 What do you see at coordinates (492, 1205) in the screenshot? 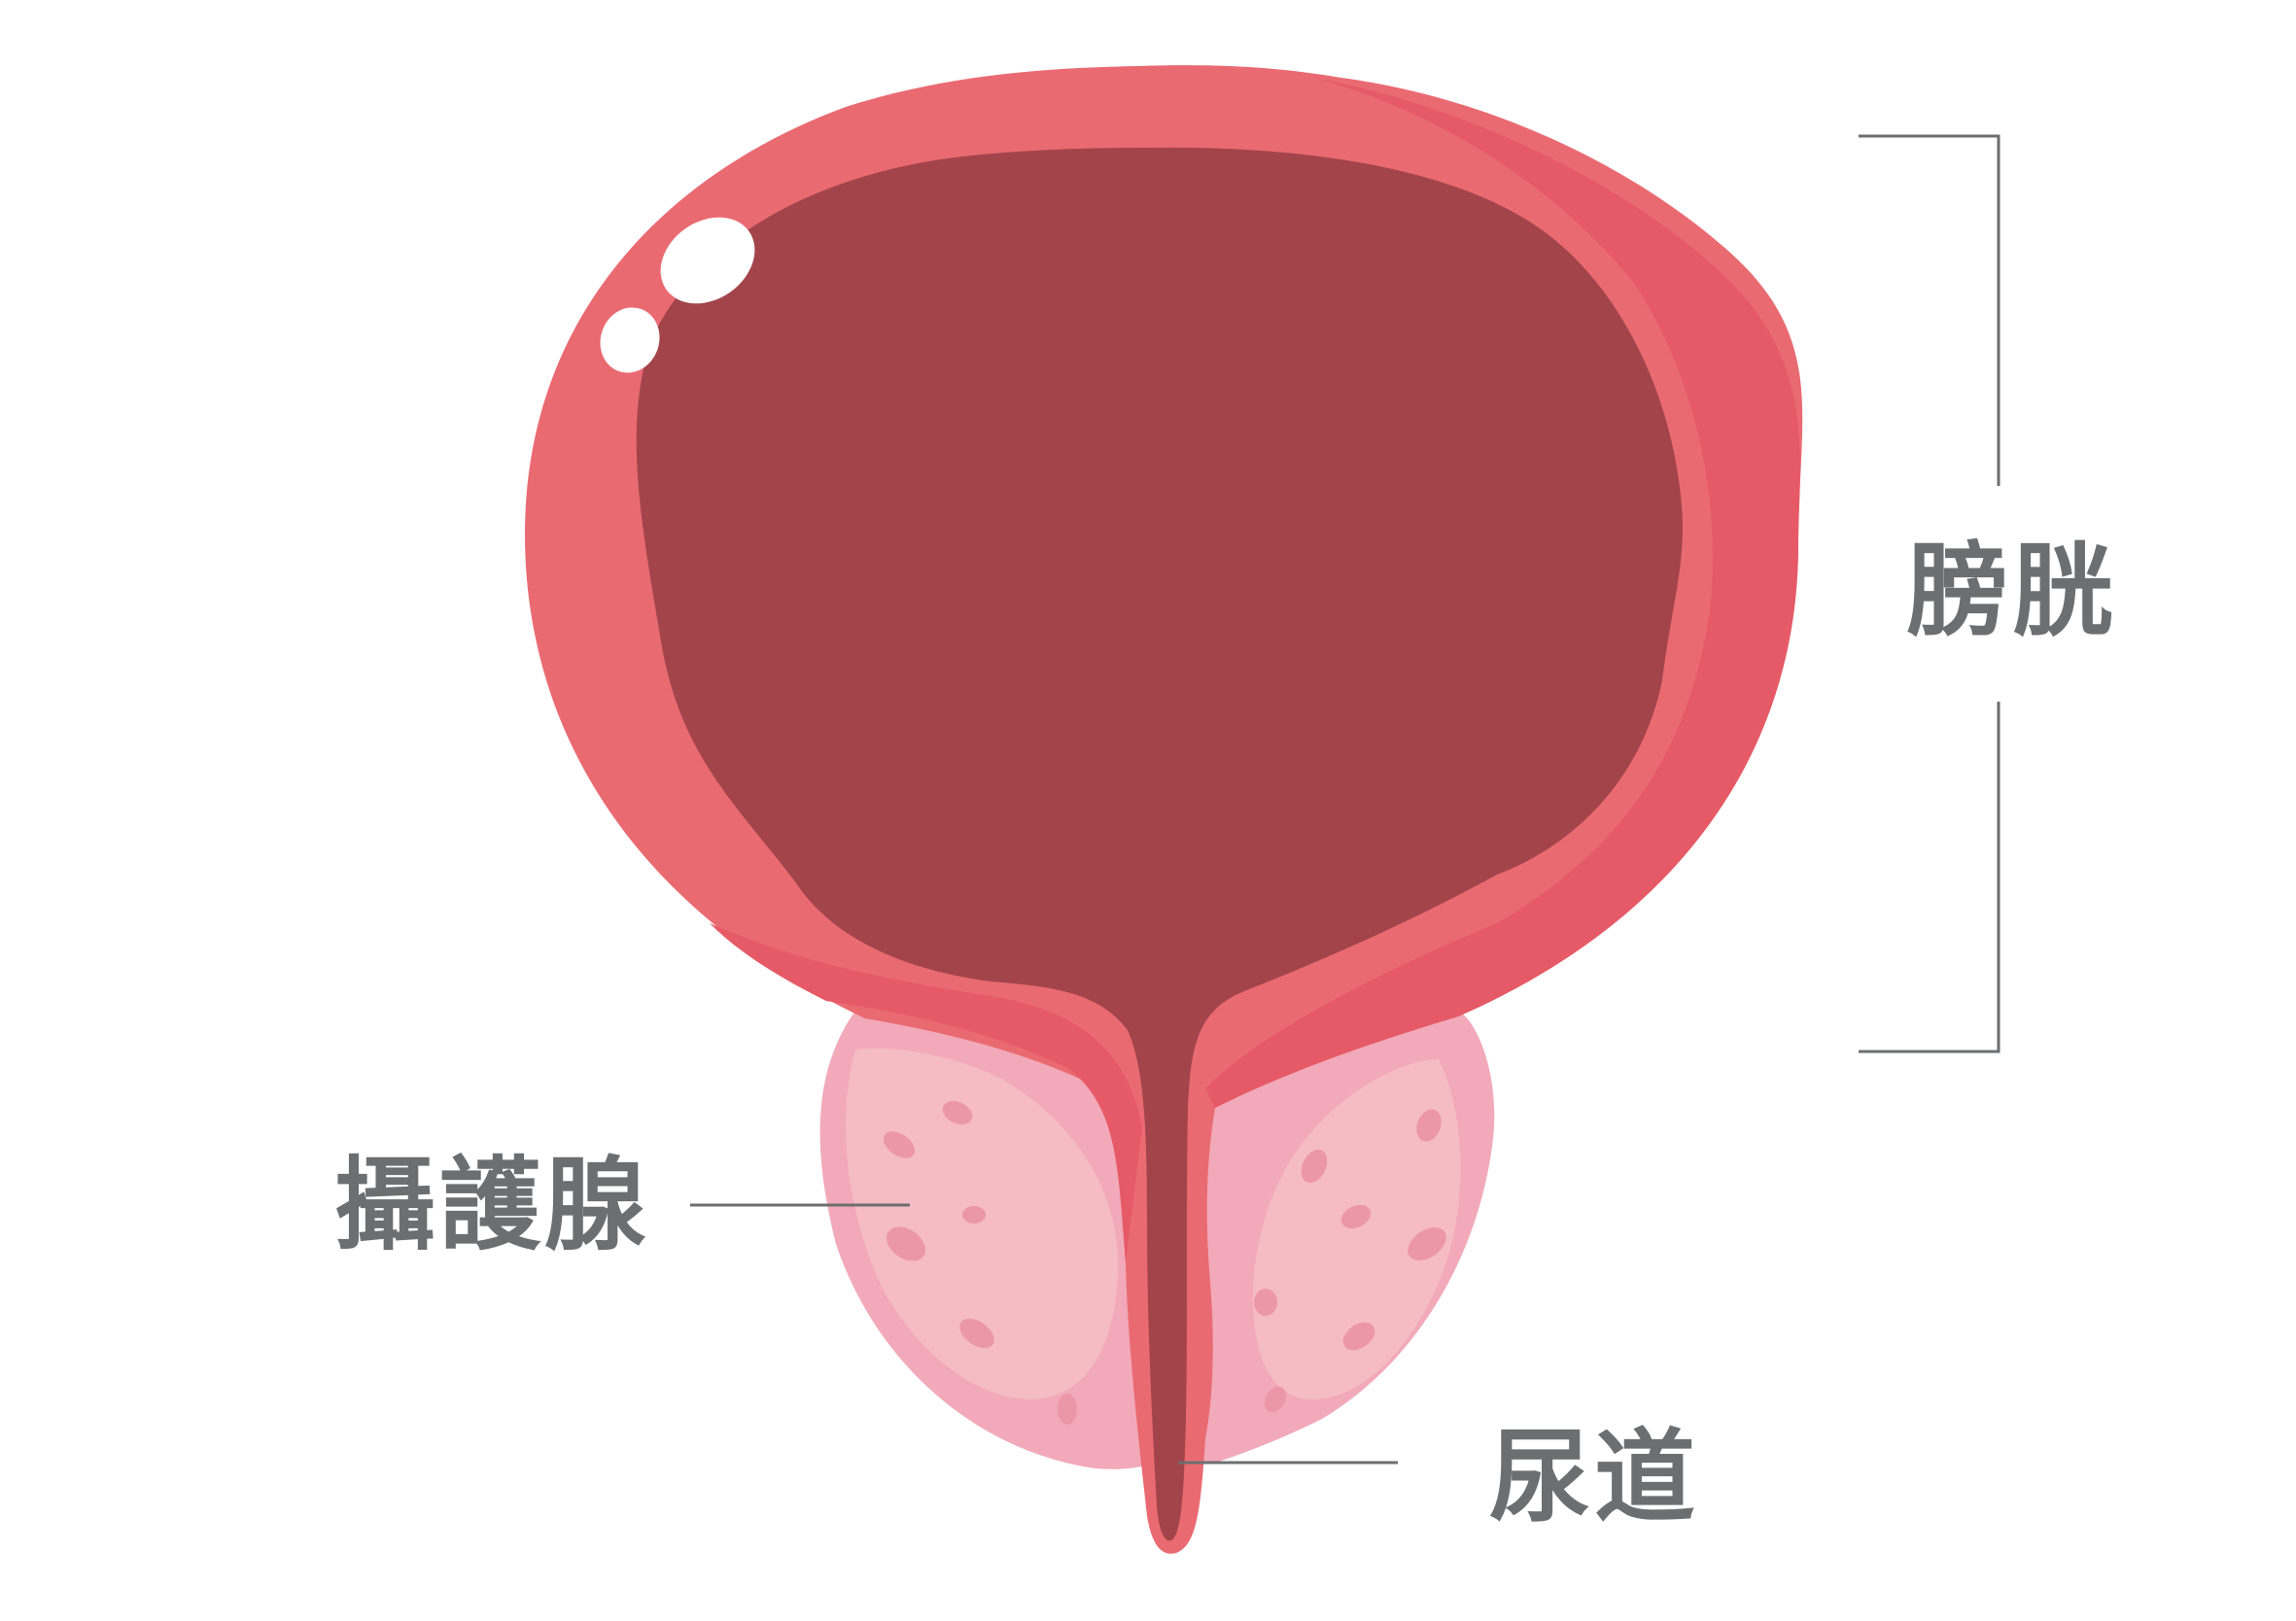
I see `prostate-label: 攝護腺` at bounding box center [492, 1205].